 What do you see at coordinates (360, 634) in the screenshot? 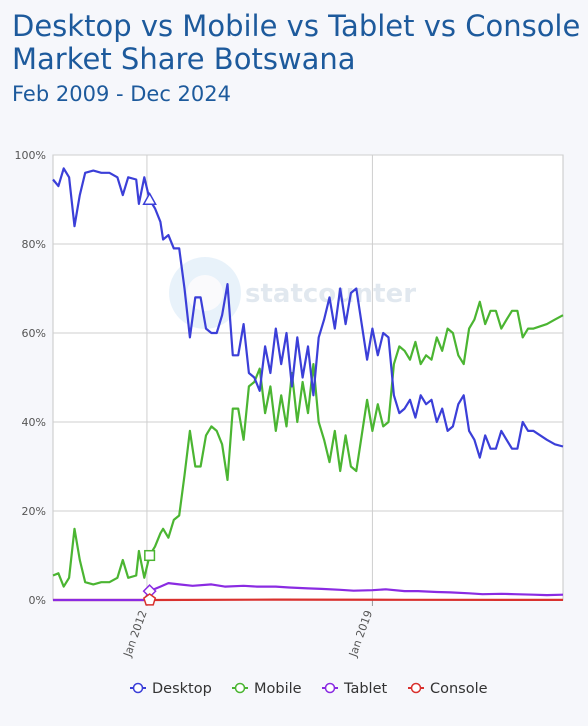
I see `x-tick-label: Jan 2019` at bounding box center [360, 634].